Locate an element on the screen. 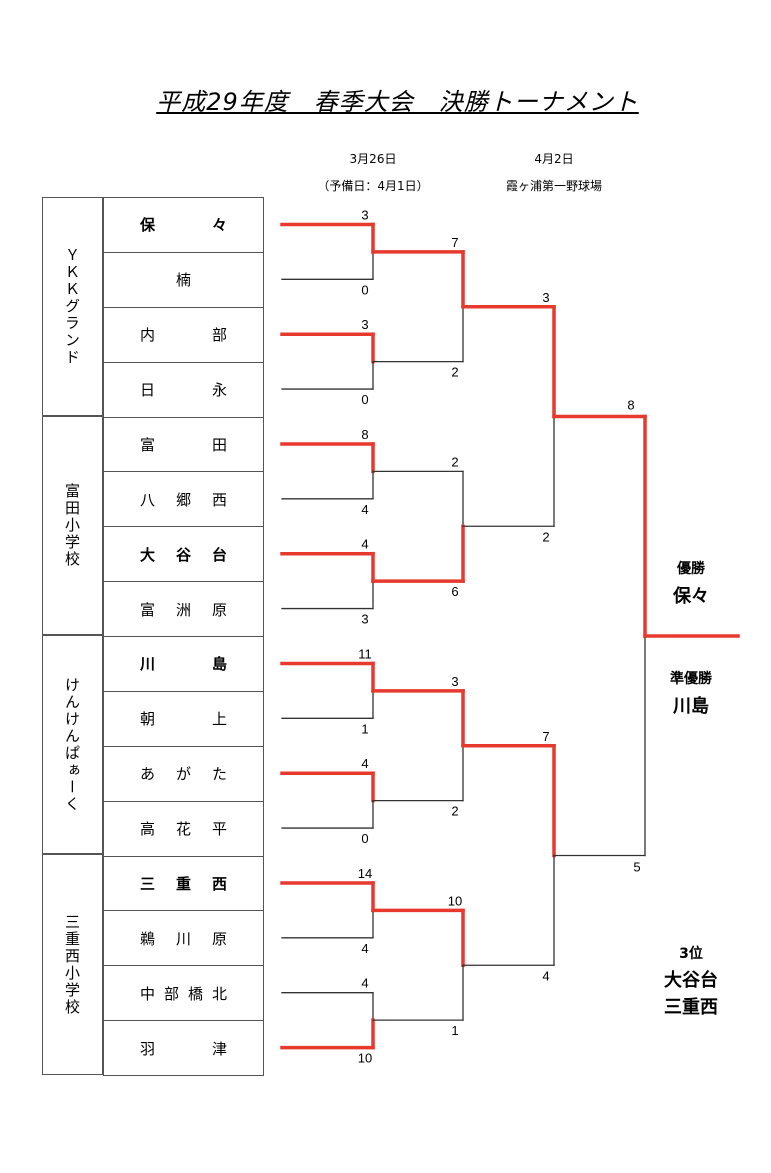 The image size is (771, 1173). team-name-char: 々 is located at coordinates (219, 225).